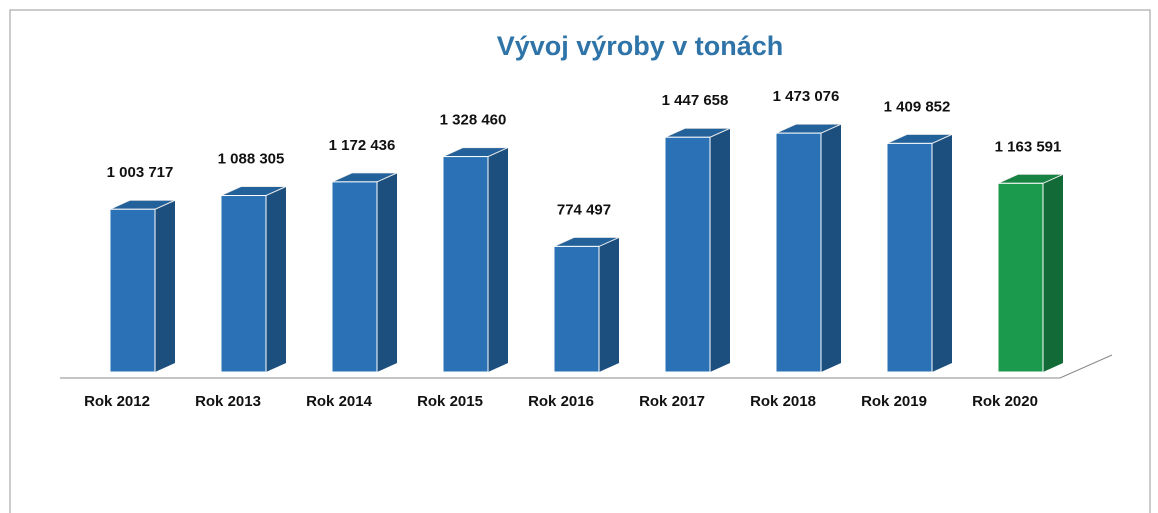 This screenshot has width=1158, height=513. I want to click on value-label: 1 473 076, so click(806, 96).